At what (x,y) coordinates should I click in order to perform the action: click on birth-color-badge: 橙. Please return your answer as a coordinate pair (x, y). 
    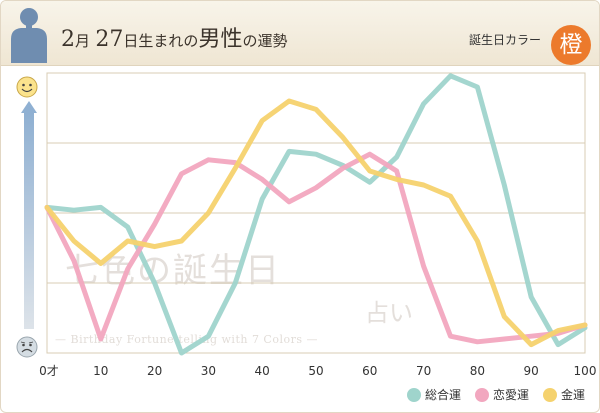
    Looking at the image, I should click on (571, 45).